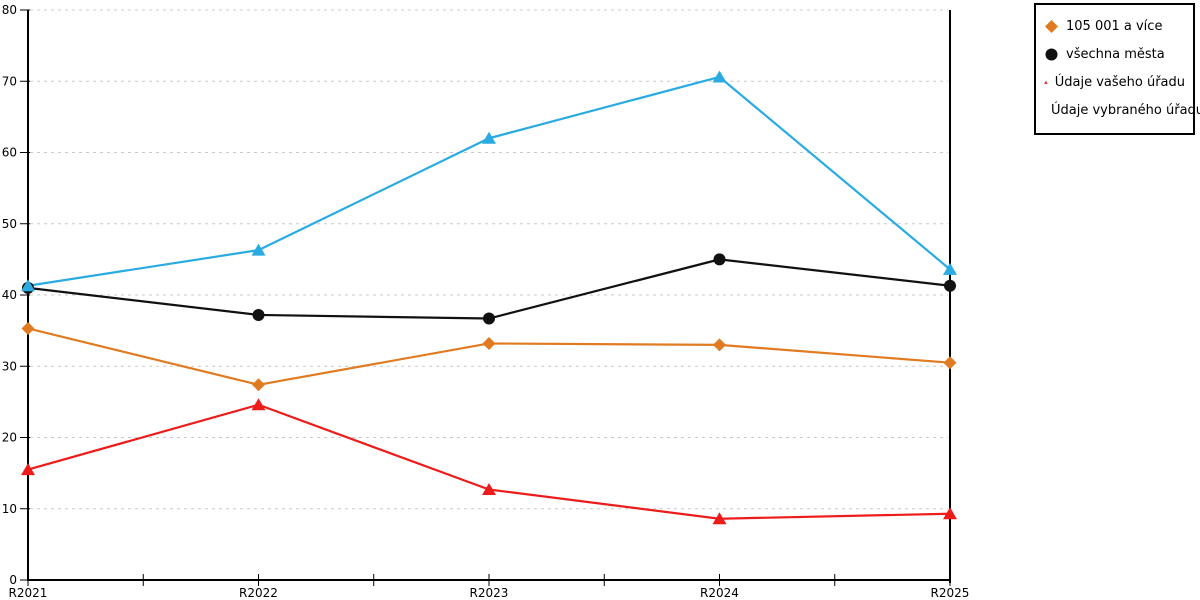  I want to click on svg-text: R2024, so click(719, 593).